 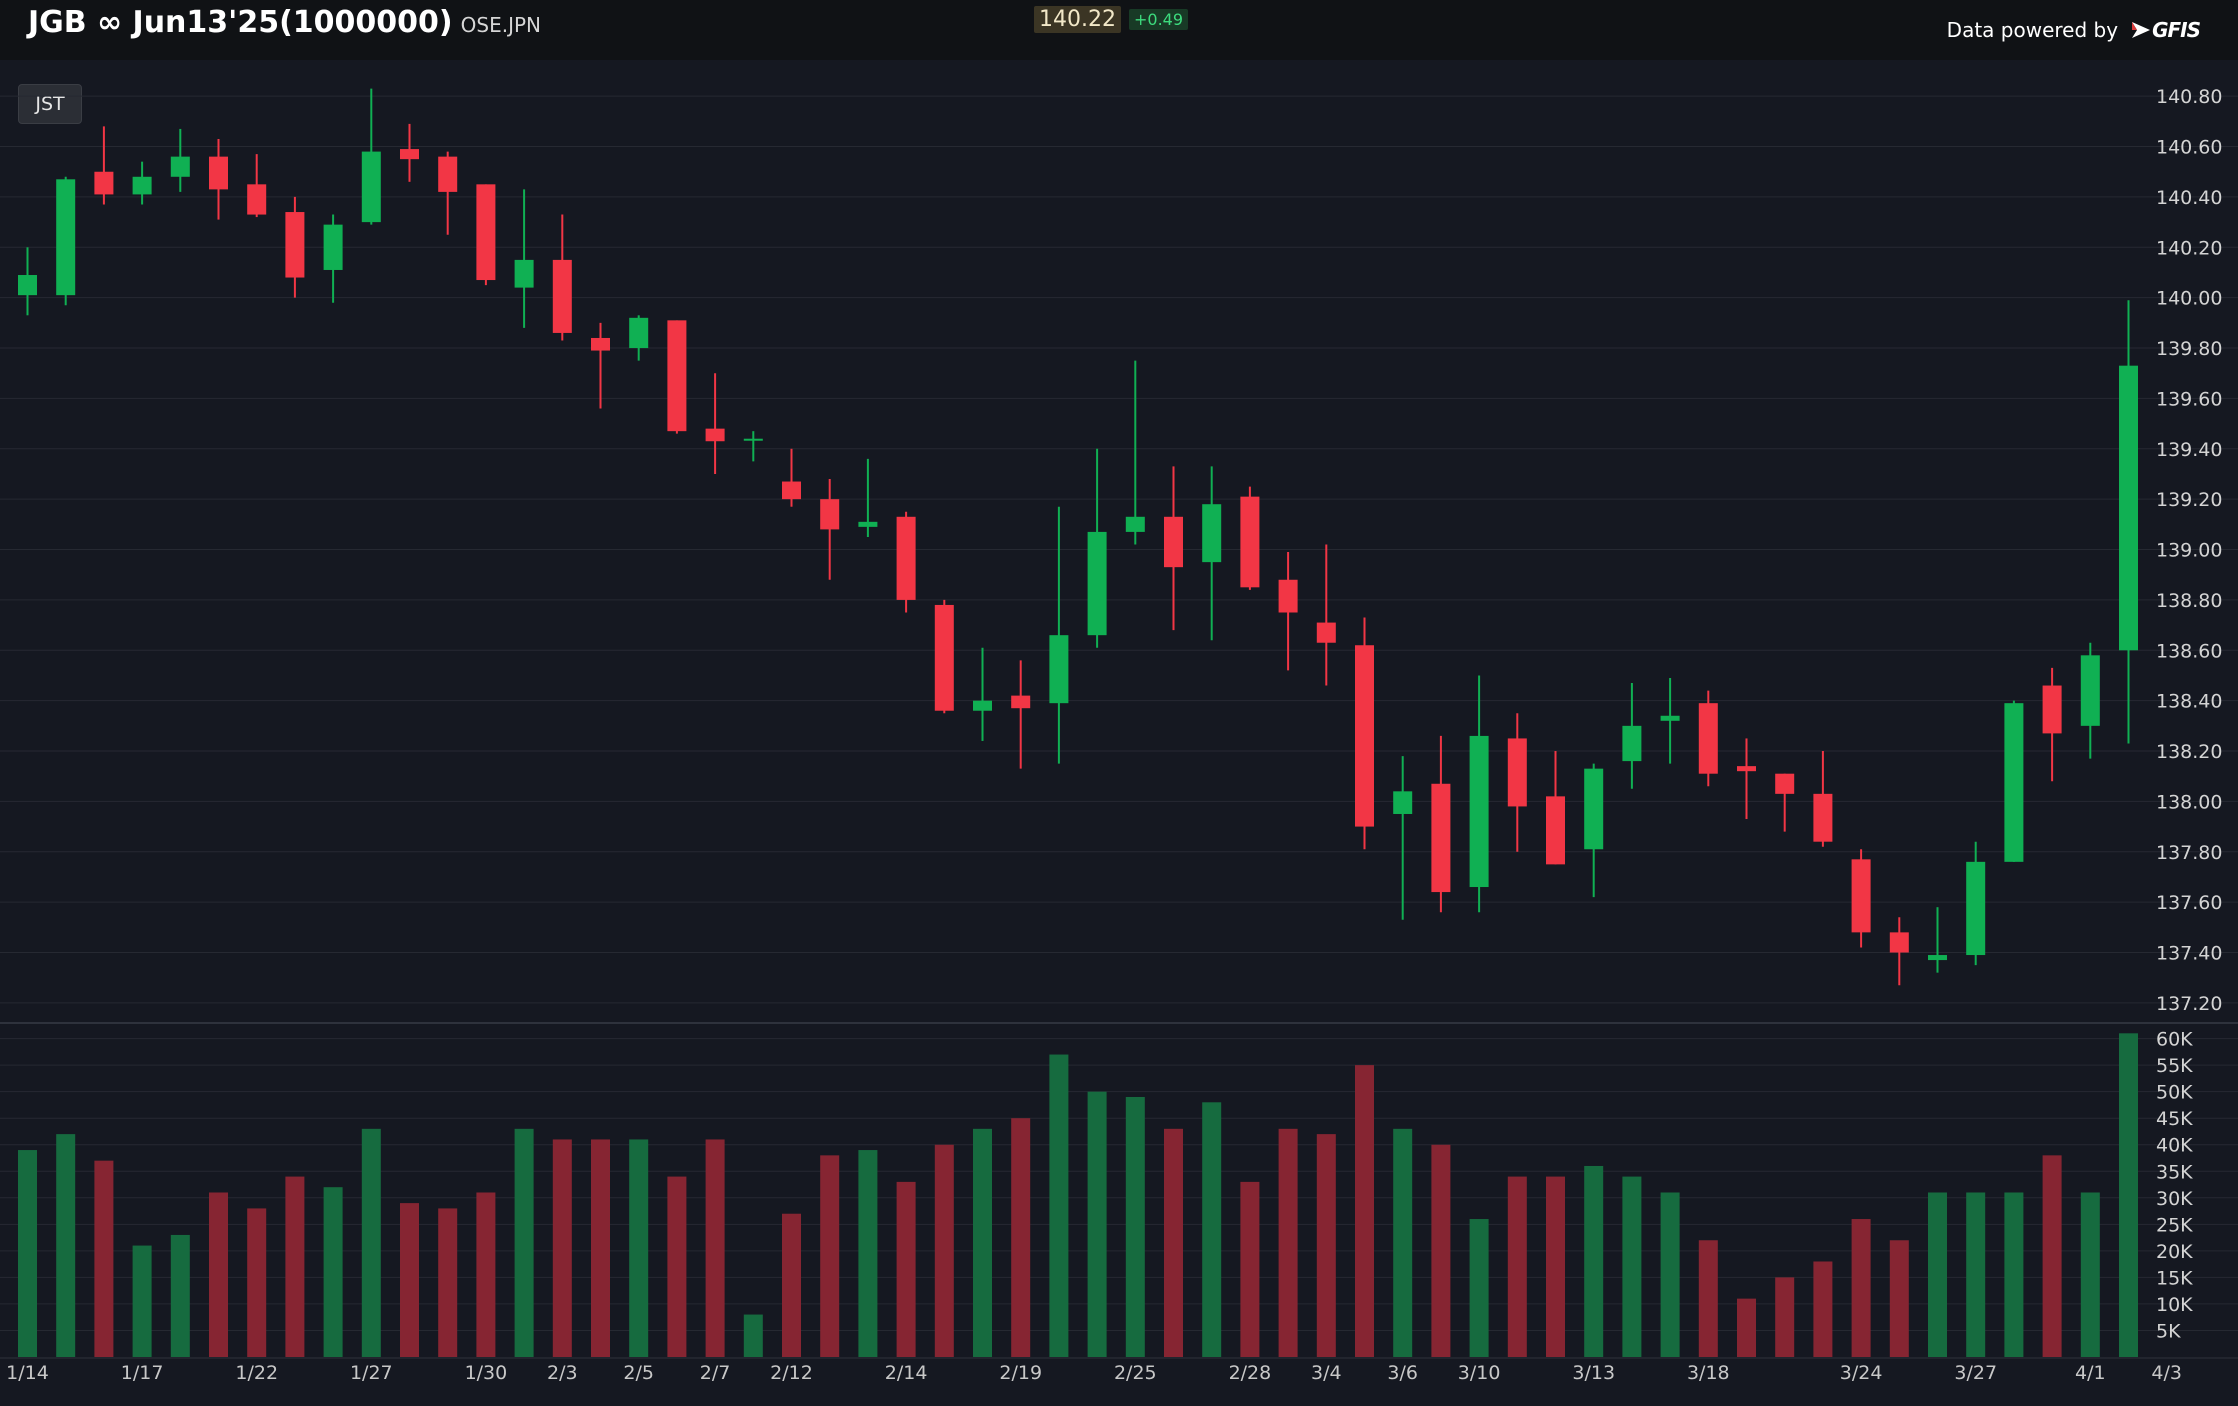 What do you see at coordinates (2174, 1278) in the screenshot?
I see `volume-tick-label: 15K` at bounding box center [2174, 1278].